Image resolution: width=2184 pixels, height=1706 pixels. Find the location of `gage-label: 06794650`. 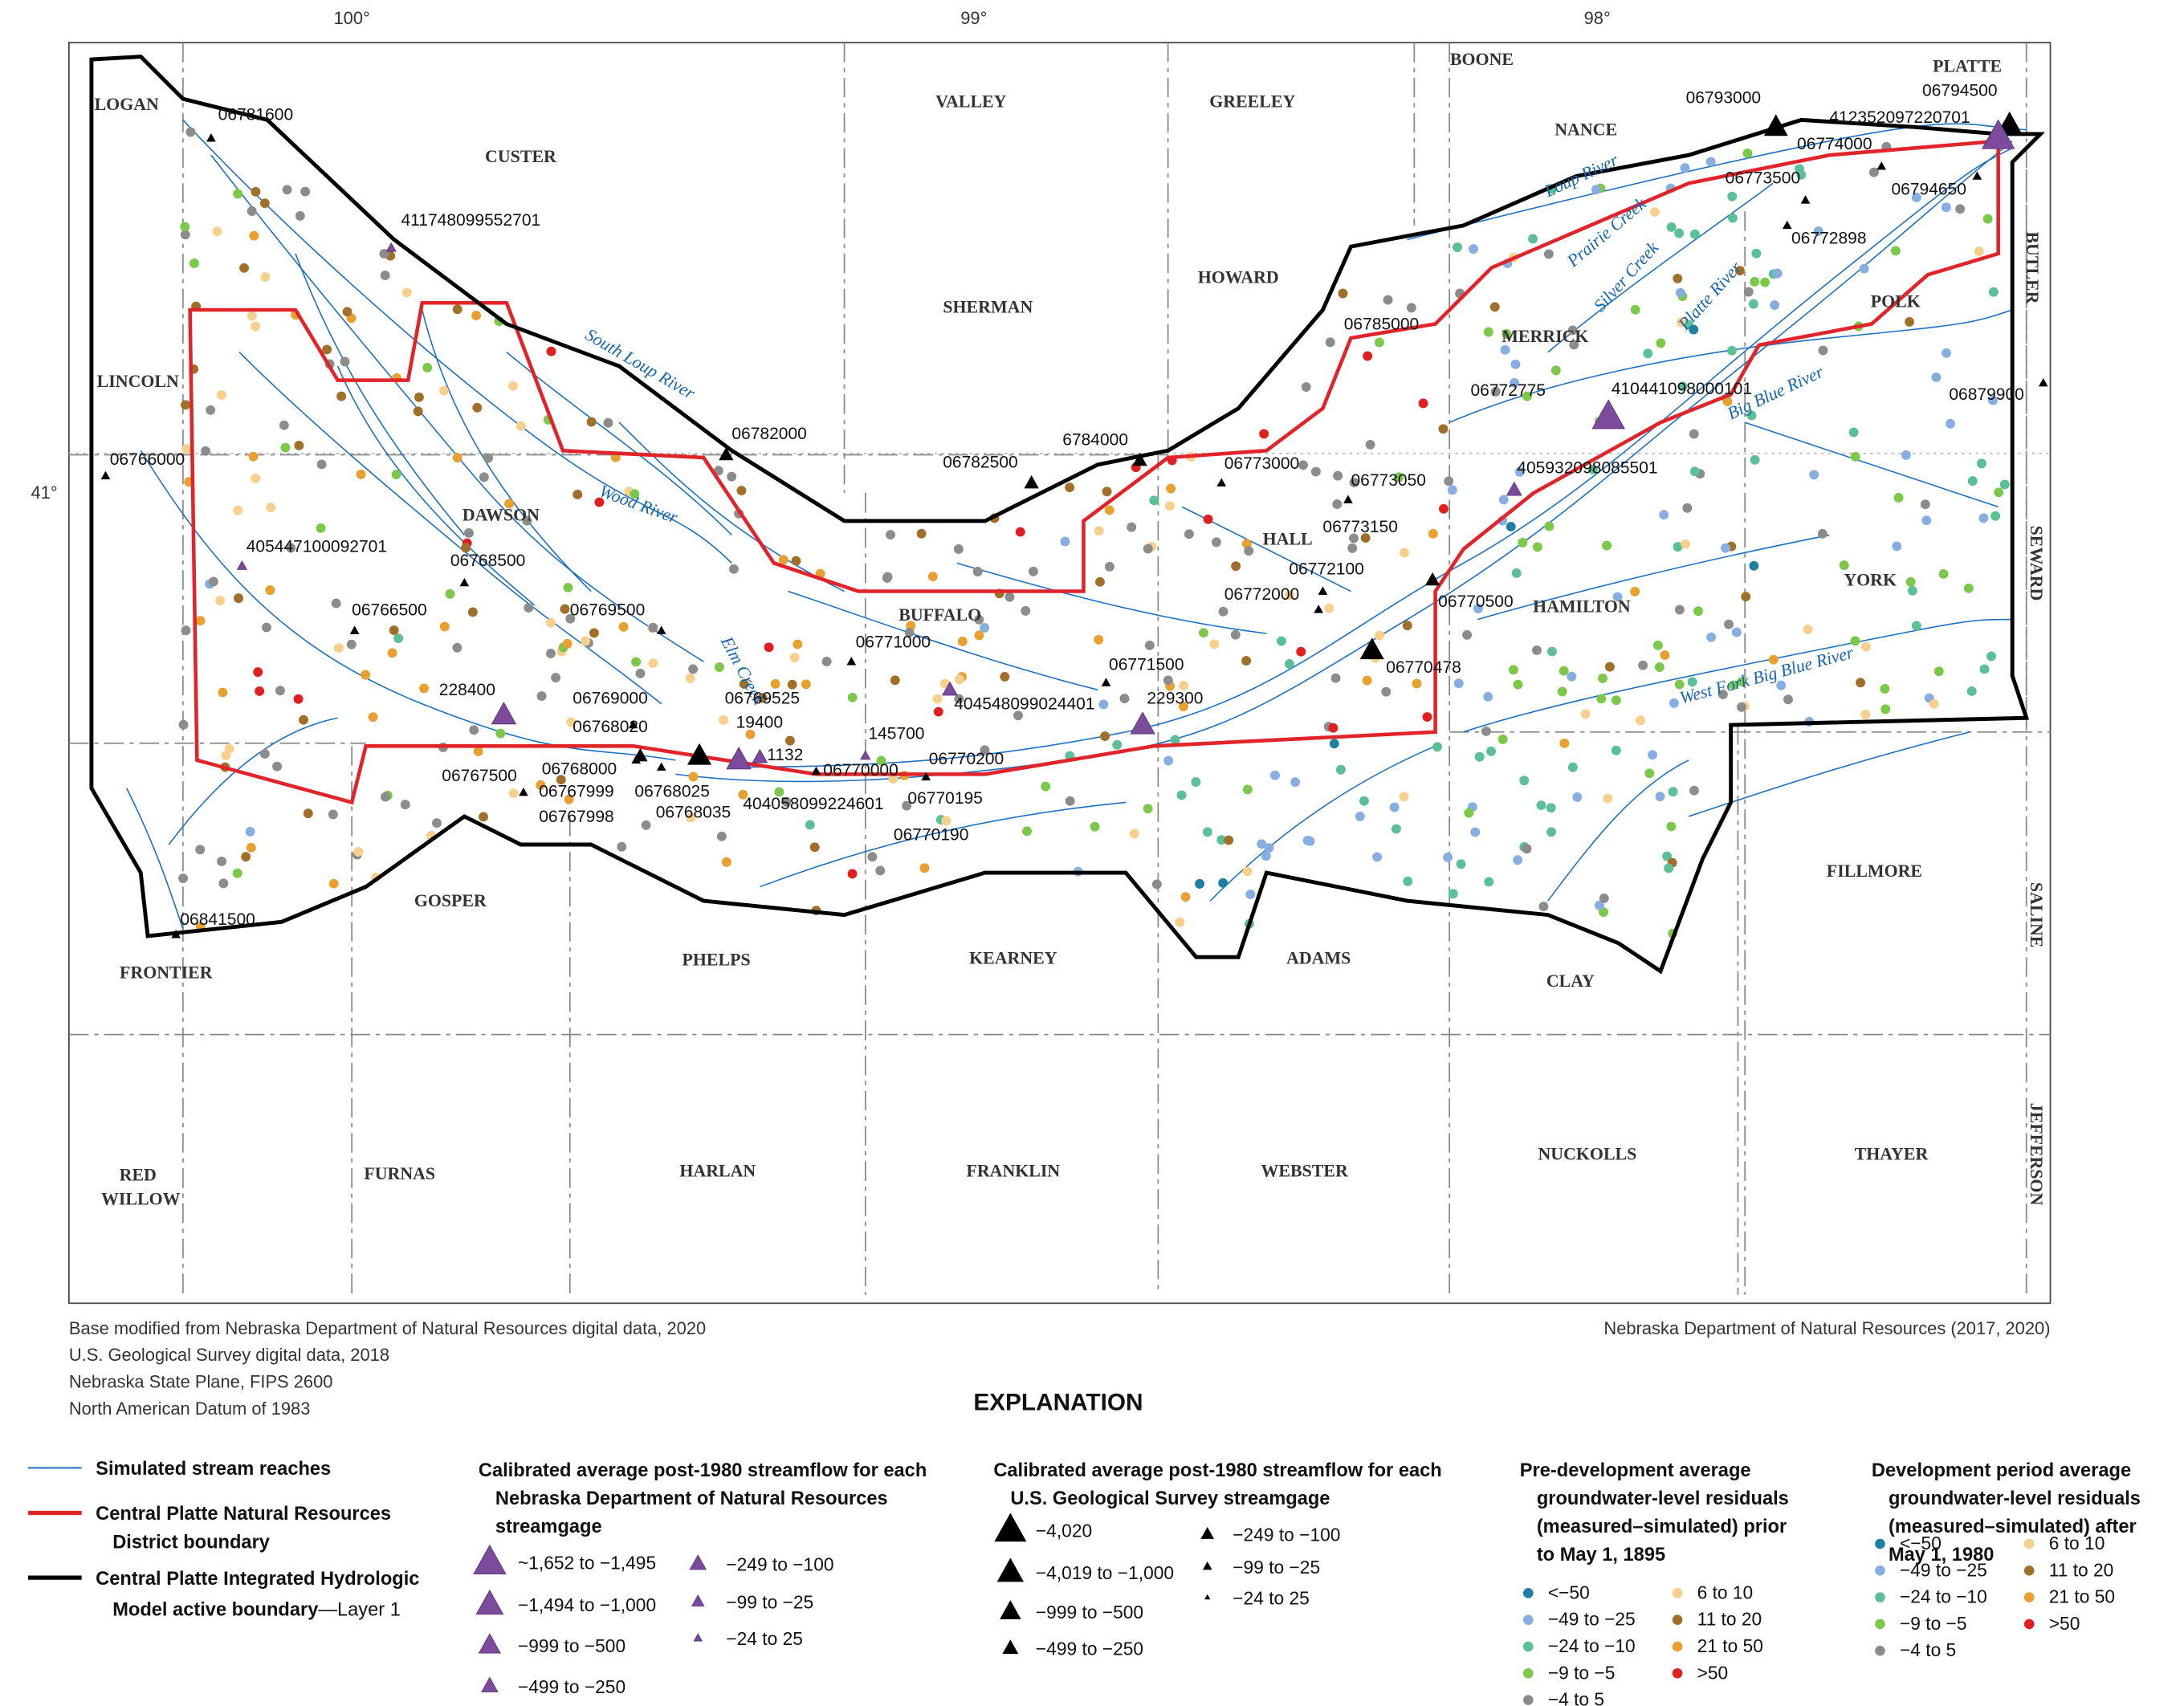

gage-label: 06794650 is located at coordinates (1929, 189).